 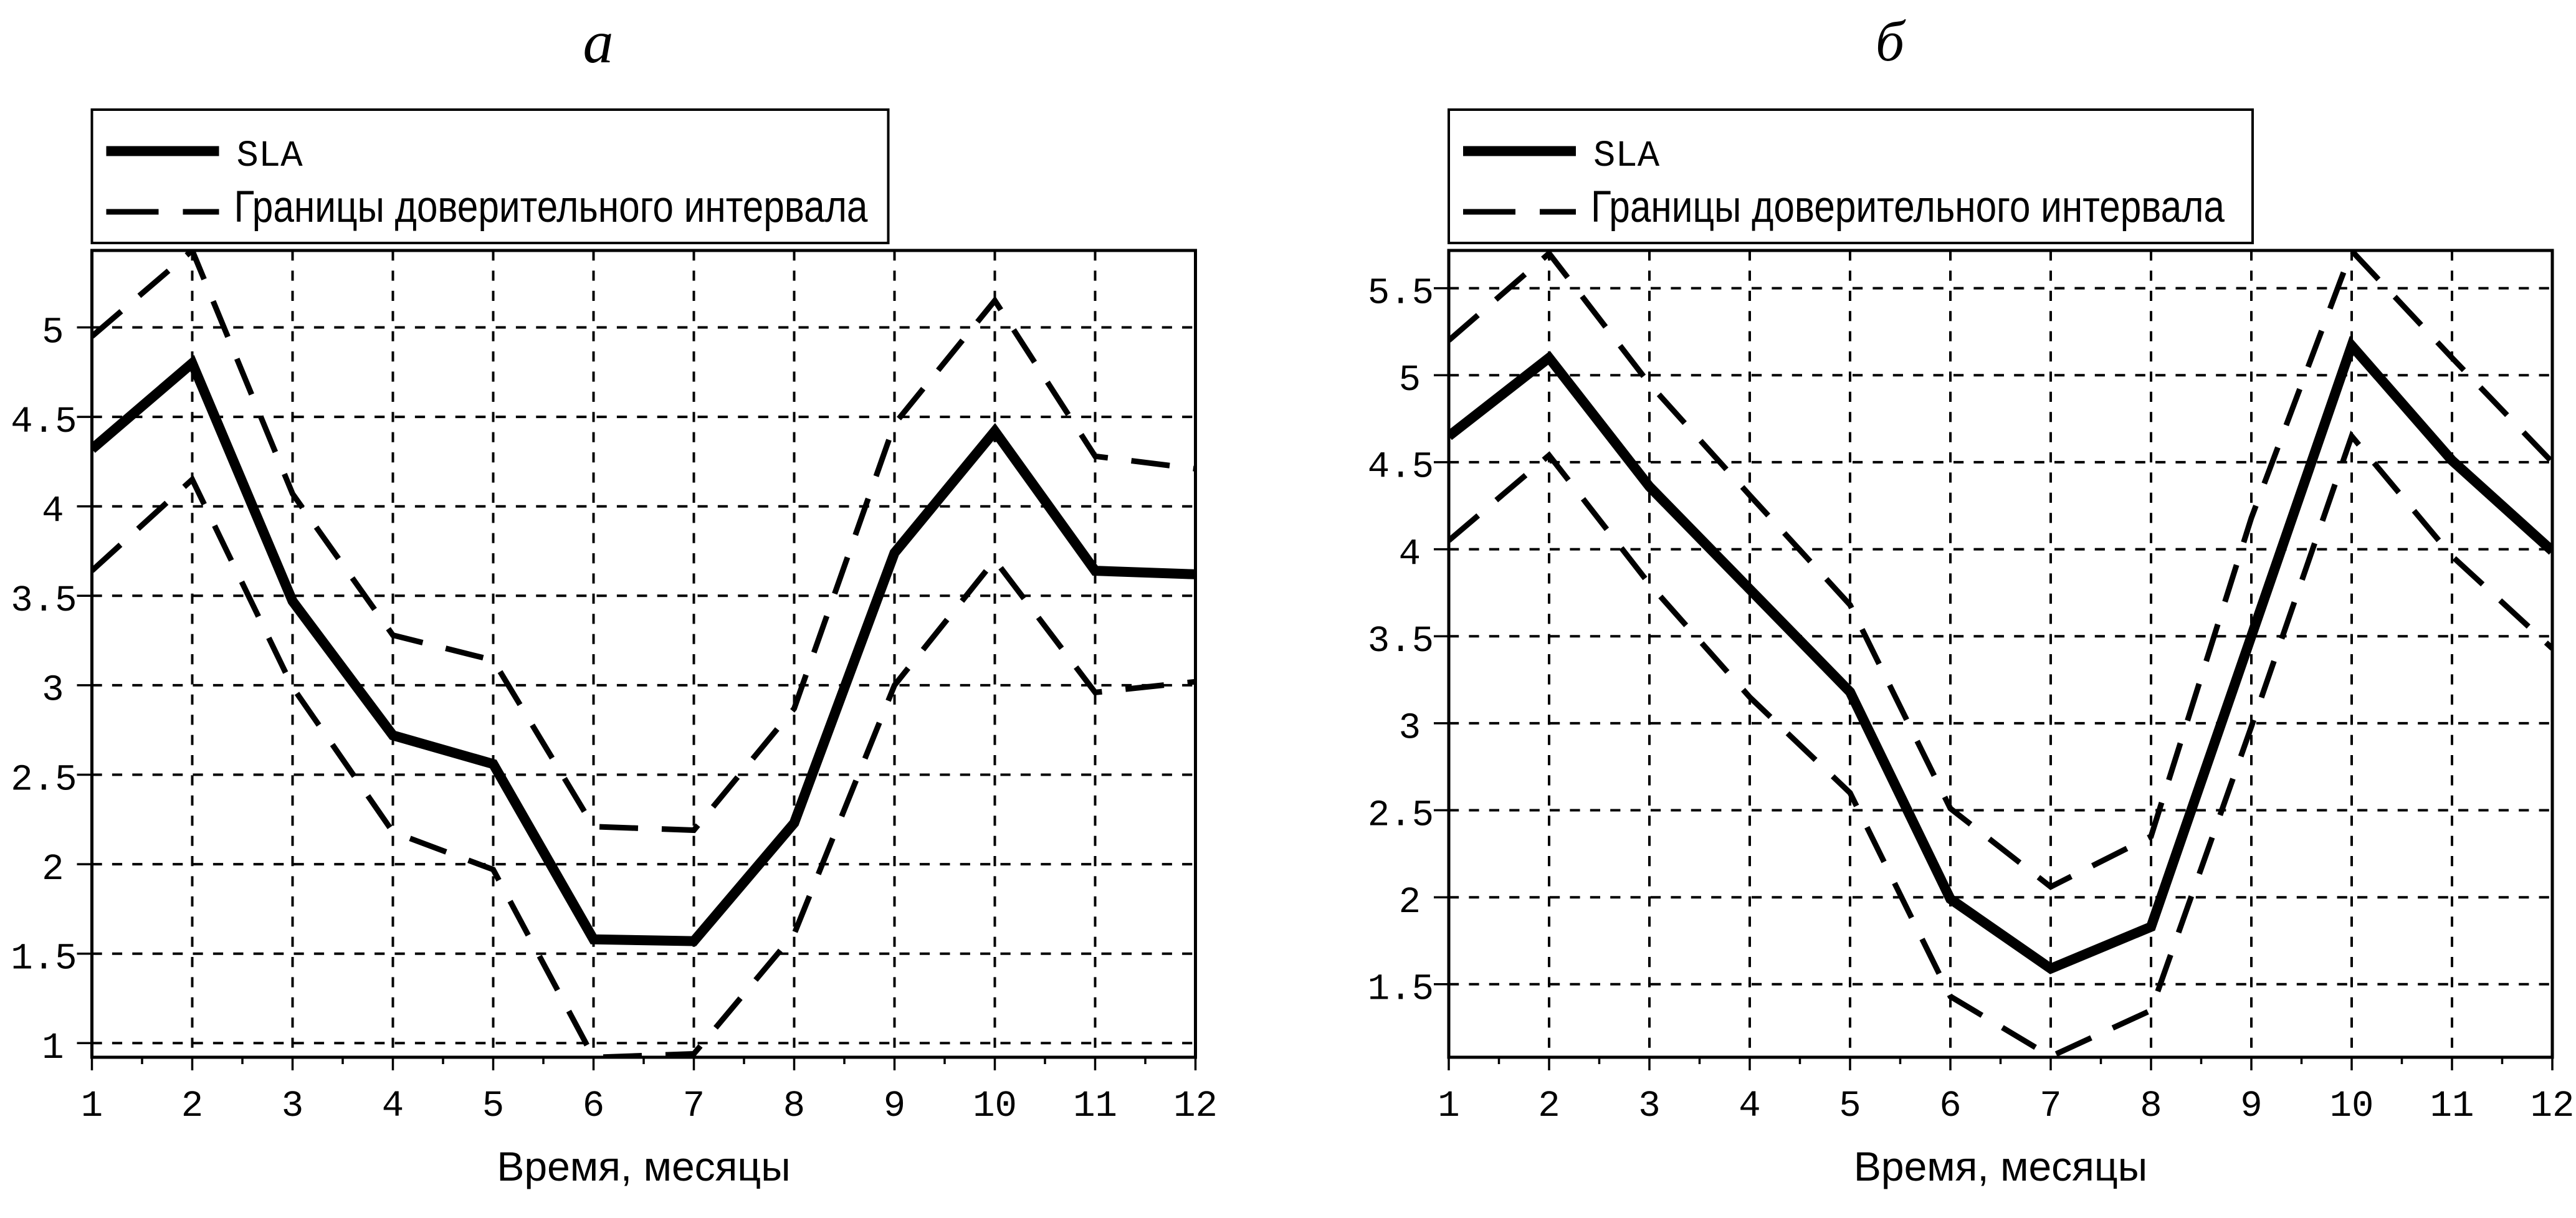 What do you see at coordinates (1401, 293) in the screenshot?
I see `svg-text: 5.5` at bounding box center [1401, 293].